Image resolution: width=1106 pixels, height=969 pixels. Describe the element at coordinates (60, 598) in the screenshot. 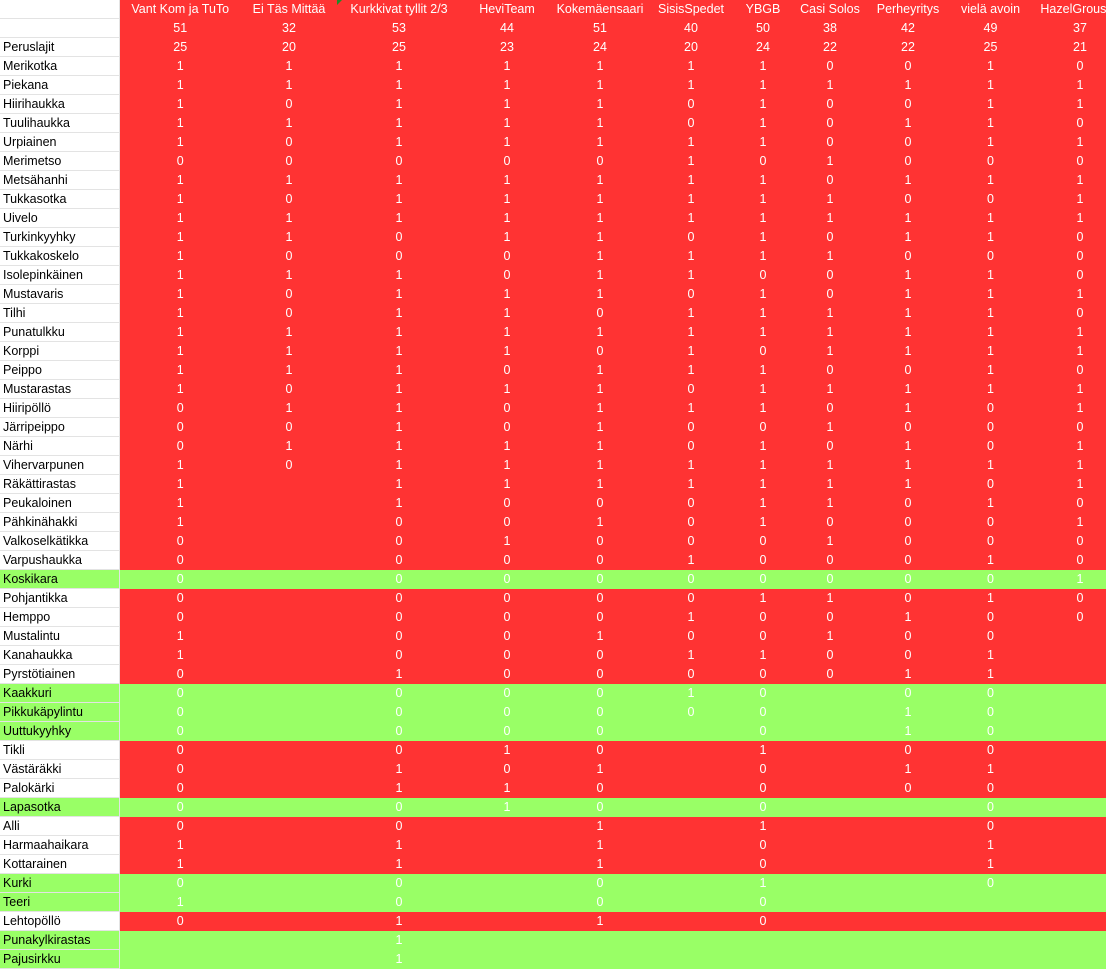

I see `species-name-cell: Pohjantikka` at that location.